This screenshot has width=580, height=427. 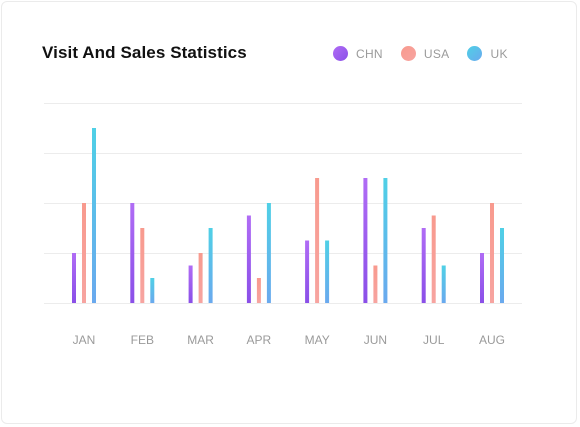 What do you see at coordinates (487, 53) in the screenshot?
I see `legend-item-uk: UK` at bounding box center [487, 53].